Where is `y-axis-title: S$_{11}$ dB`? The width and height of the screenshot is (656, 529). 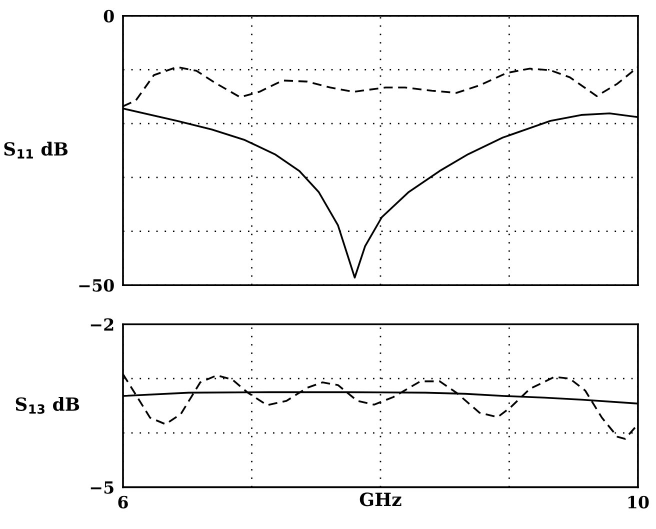 y-axis-title: S$_{11}$ dB is located at coordinates (36, 150).